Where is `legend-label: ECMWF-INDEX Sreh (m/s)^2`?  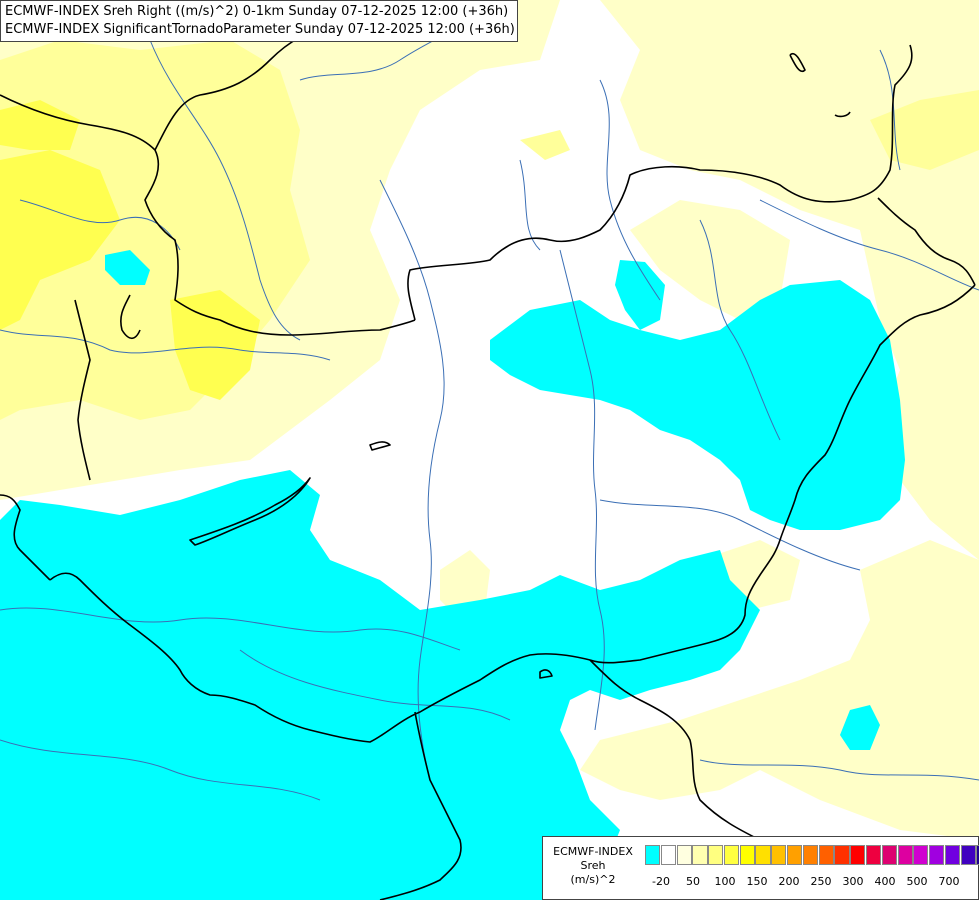 legend-label: ECMWF-INDEX Sreh (m/s)^2 is located at coordinates (593, 866).